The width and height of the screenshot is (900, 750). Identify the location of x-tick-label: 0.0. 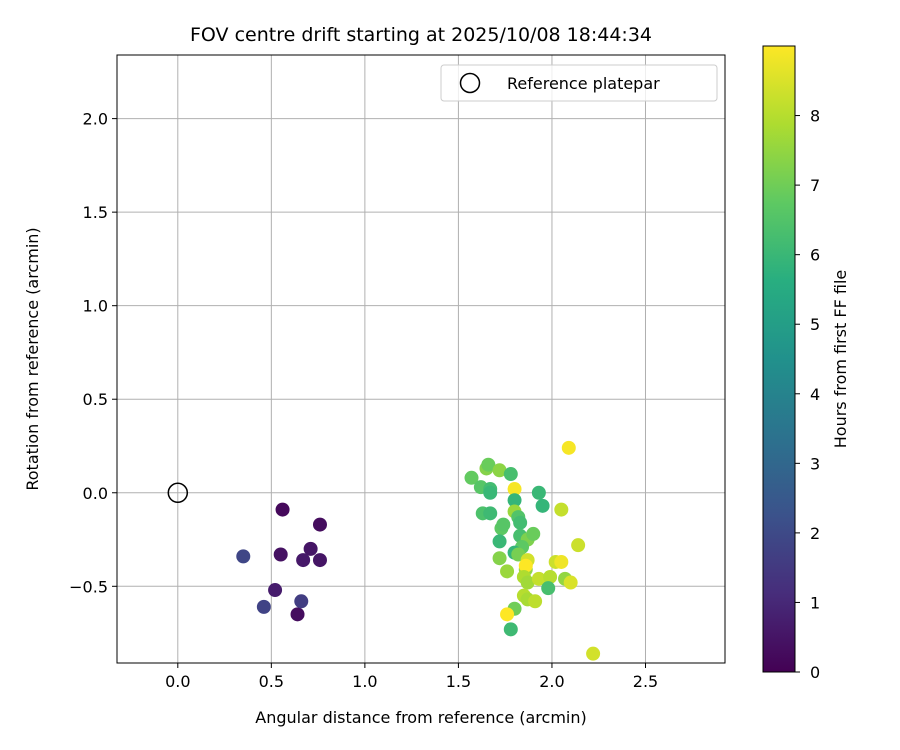
(177, 681).